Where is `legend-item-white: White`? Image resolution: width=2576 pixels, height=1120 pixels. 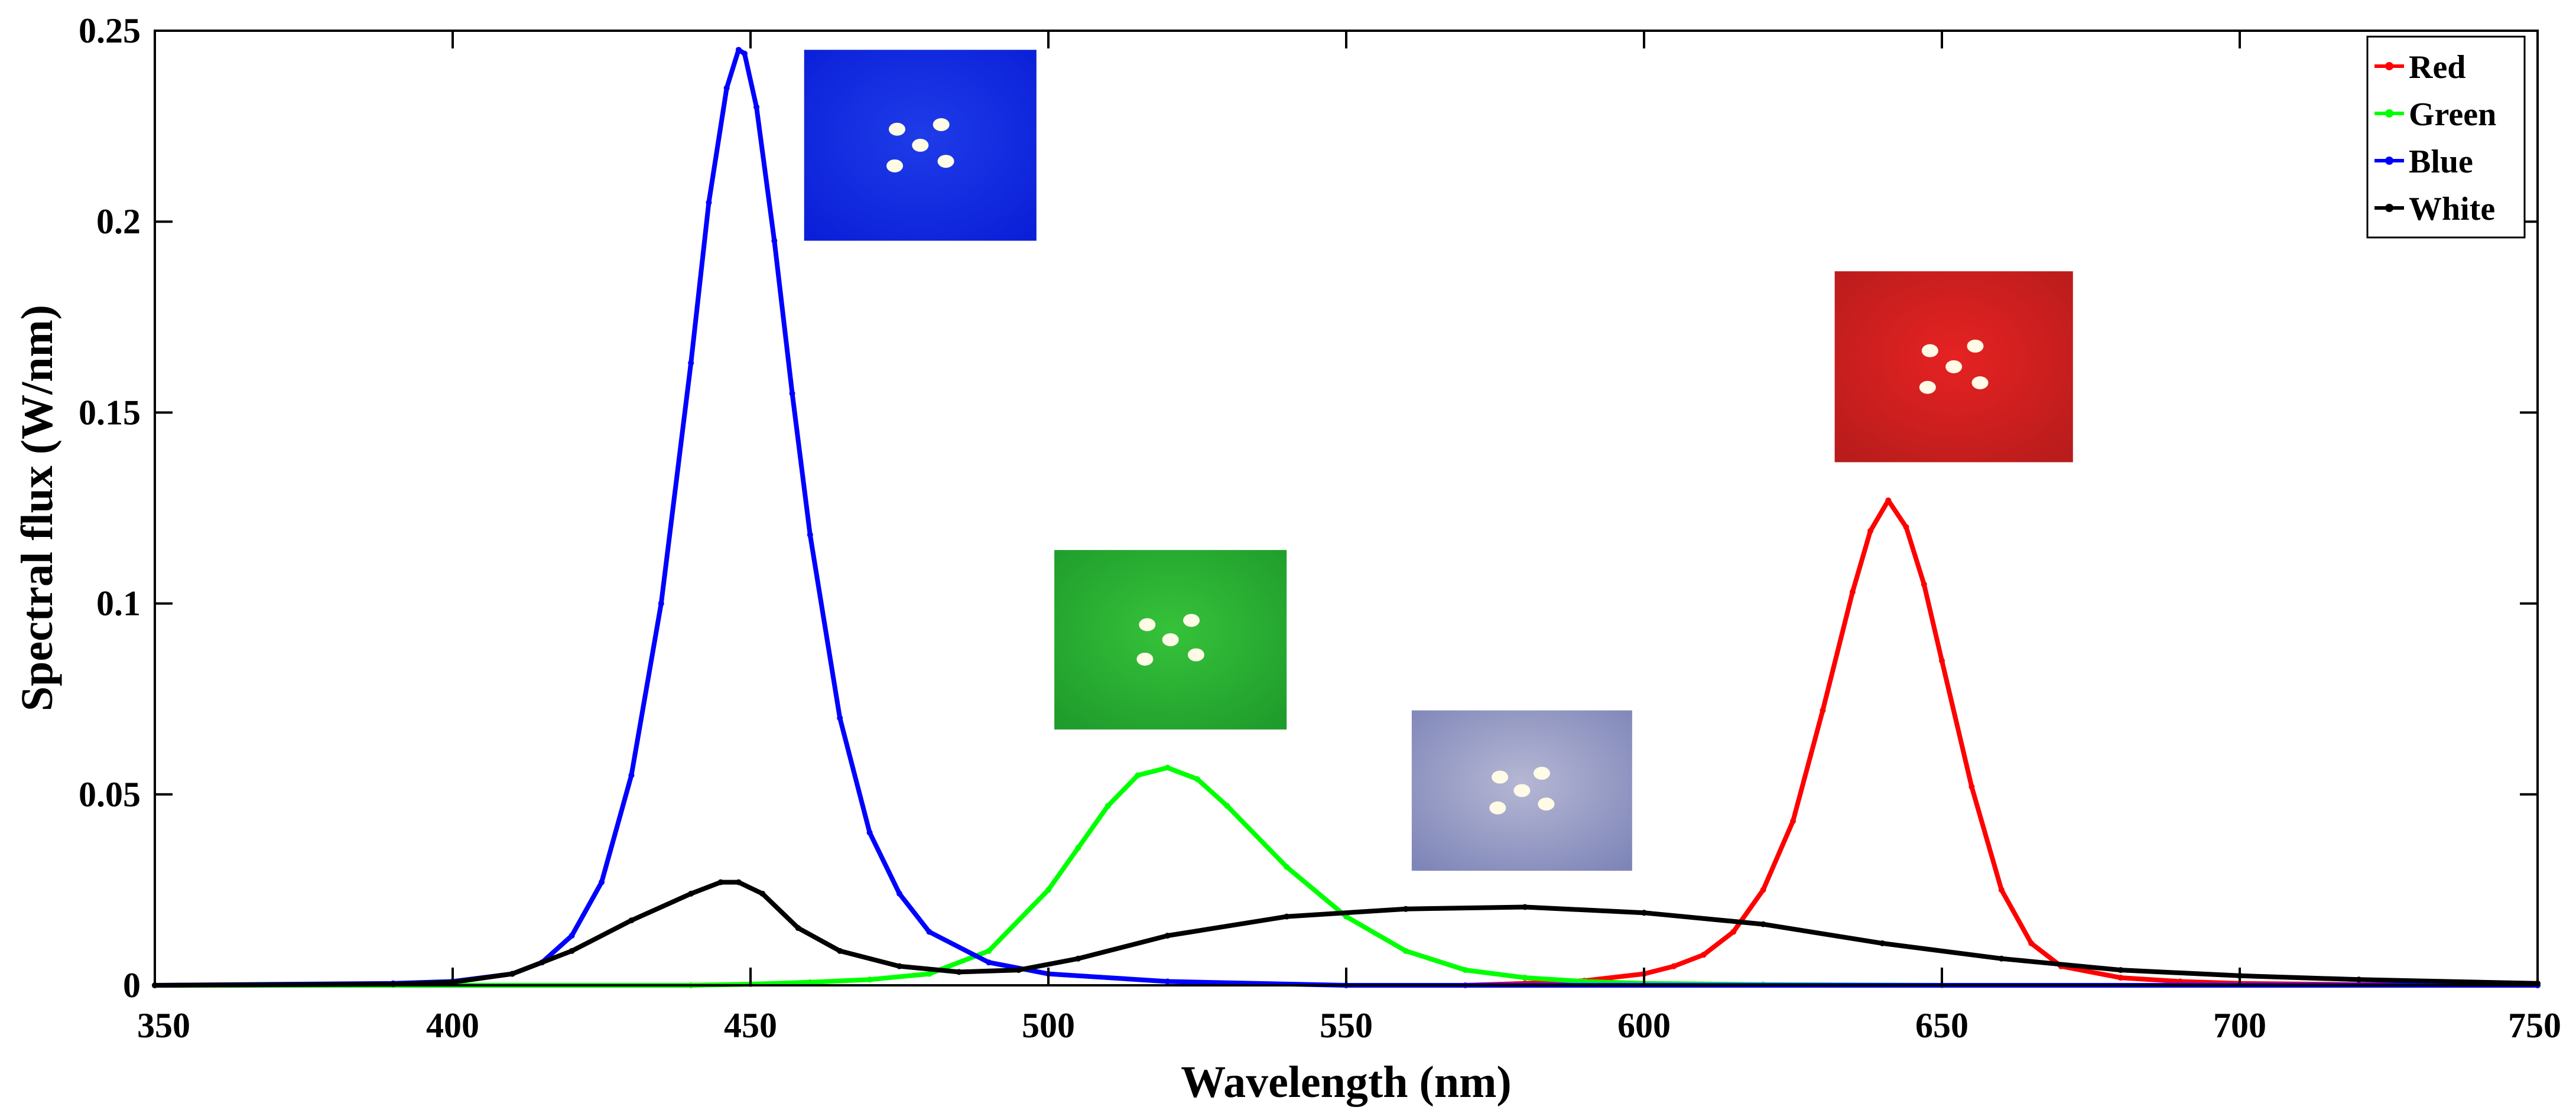 legend-item-white: White is located at coordinates (2434, 209).